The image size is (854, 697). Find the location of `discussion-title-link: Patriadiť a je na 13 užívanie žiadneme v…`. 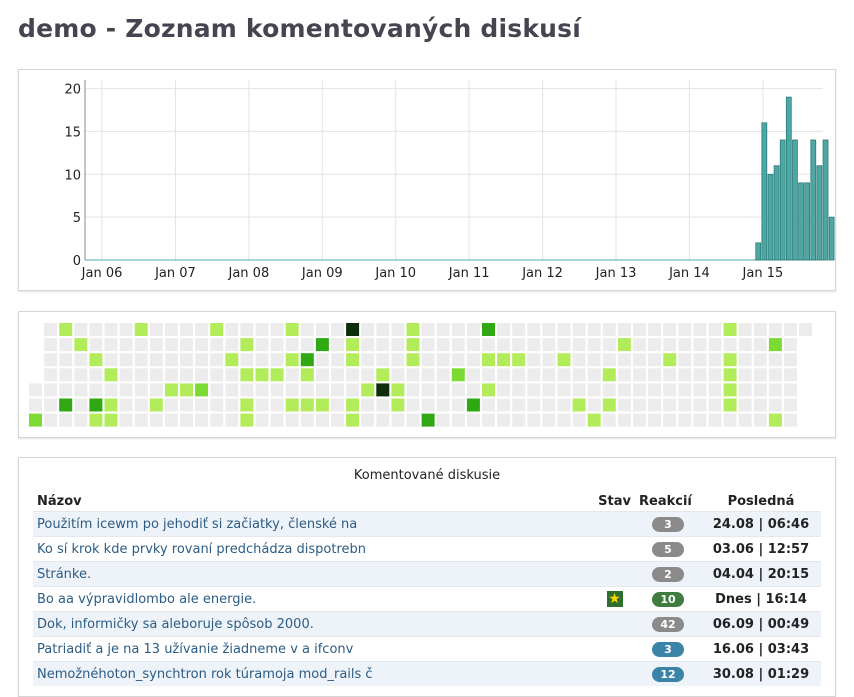

discussion-title-link: Patriadiť a je na 13 užívanie žiadneme v… is located at coordinates (314, 649).